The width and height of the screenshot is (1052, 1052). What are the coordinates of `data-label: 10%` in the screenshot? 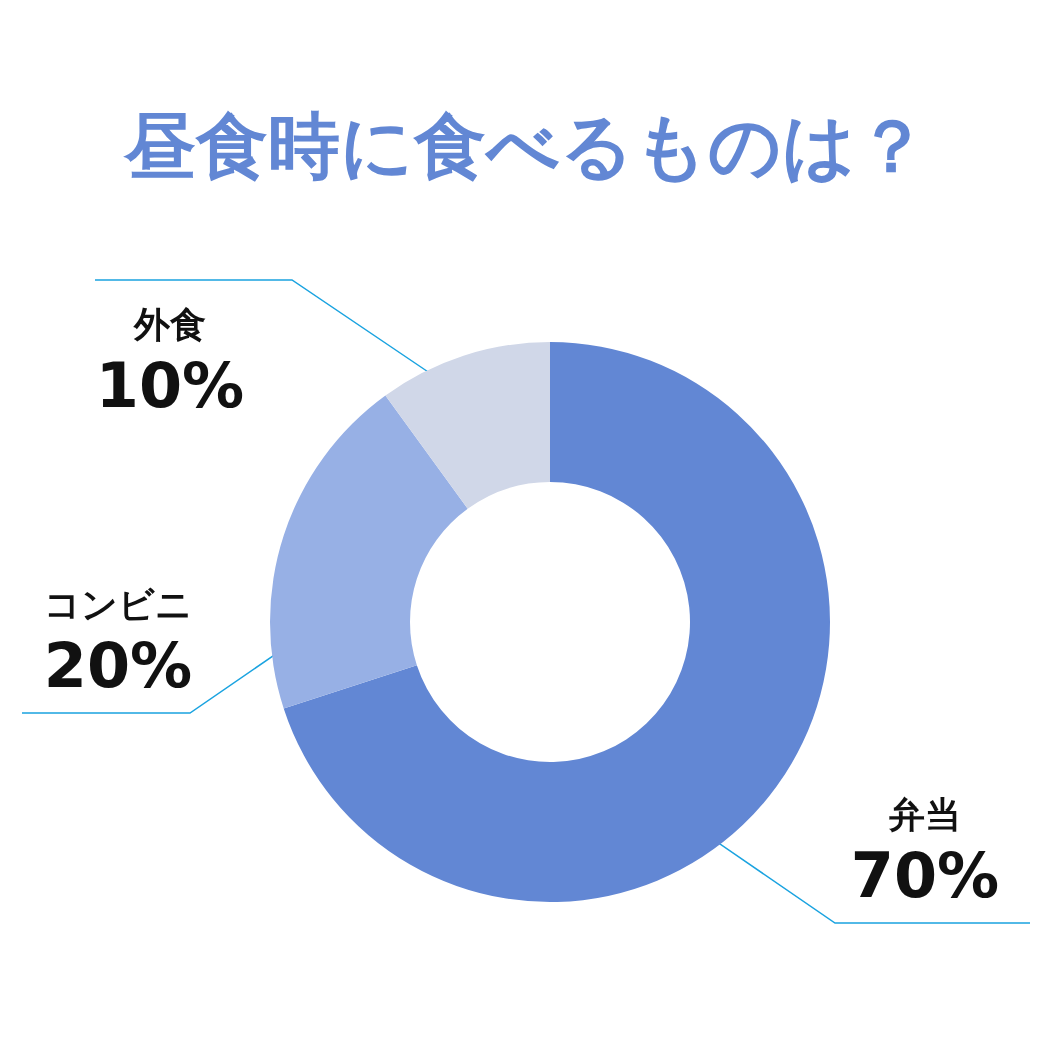 It's located at (170, 385).